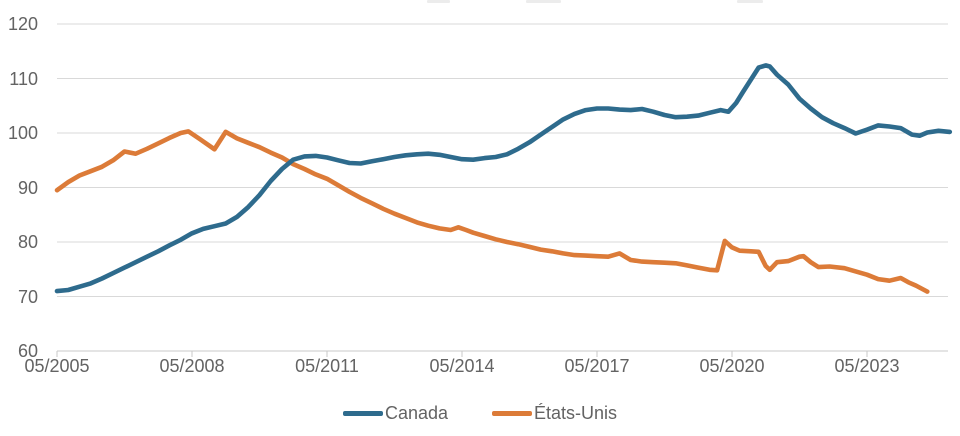  I want to click on y-tick-label: 120, so click(22, 24).